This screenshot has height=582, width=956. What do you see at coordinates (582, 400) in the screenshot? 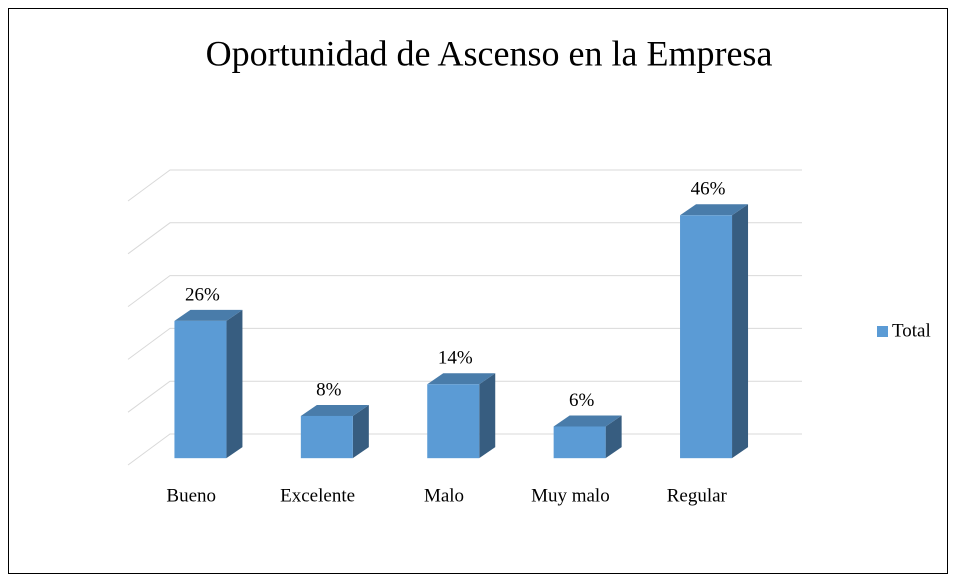
I see `data-label: 6%` at bounding box center [582, 400].